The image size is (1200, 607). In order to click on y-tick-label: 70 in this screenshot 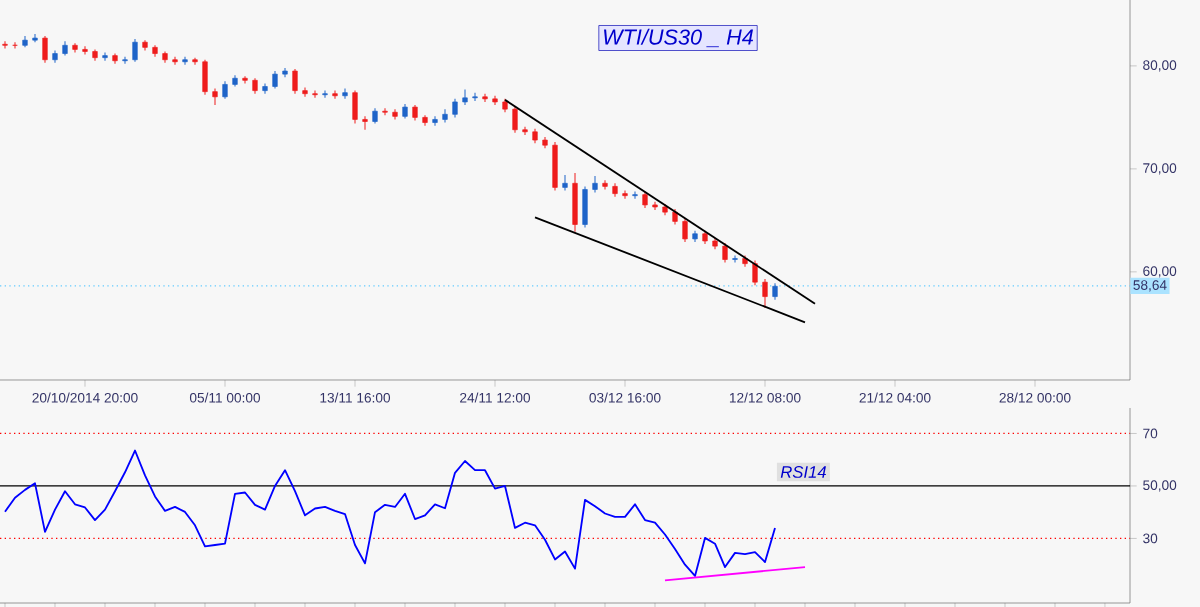, I will do `click(1150, 433)`.